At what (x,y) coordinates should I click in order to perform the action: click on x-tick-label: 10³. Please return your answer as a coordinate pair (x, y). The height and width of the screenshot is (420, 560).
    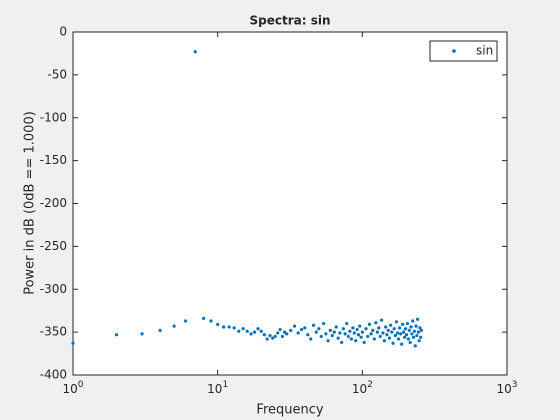
    Looking at the image, I should click on (506, 388).